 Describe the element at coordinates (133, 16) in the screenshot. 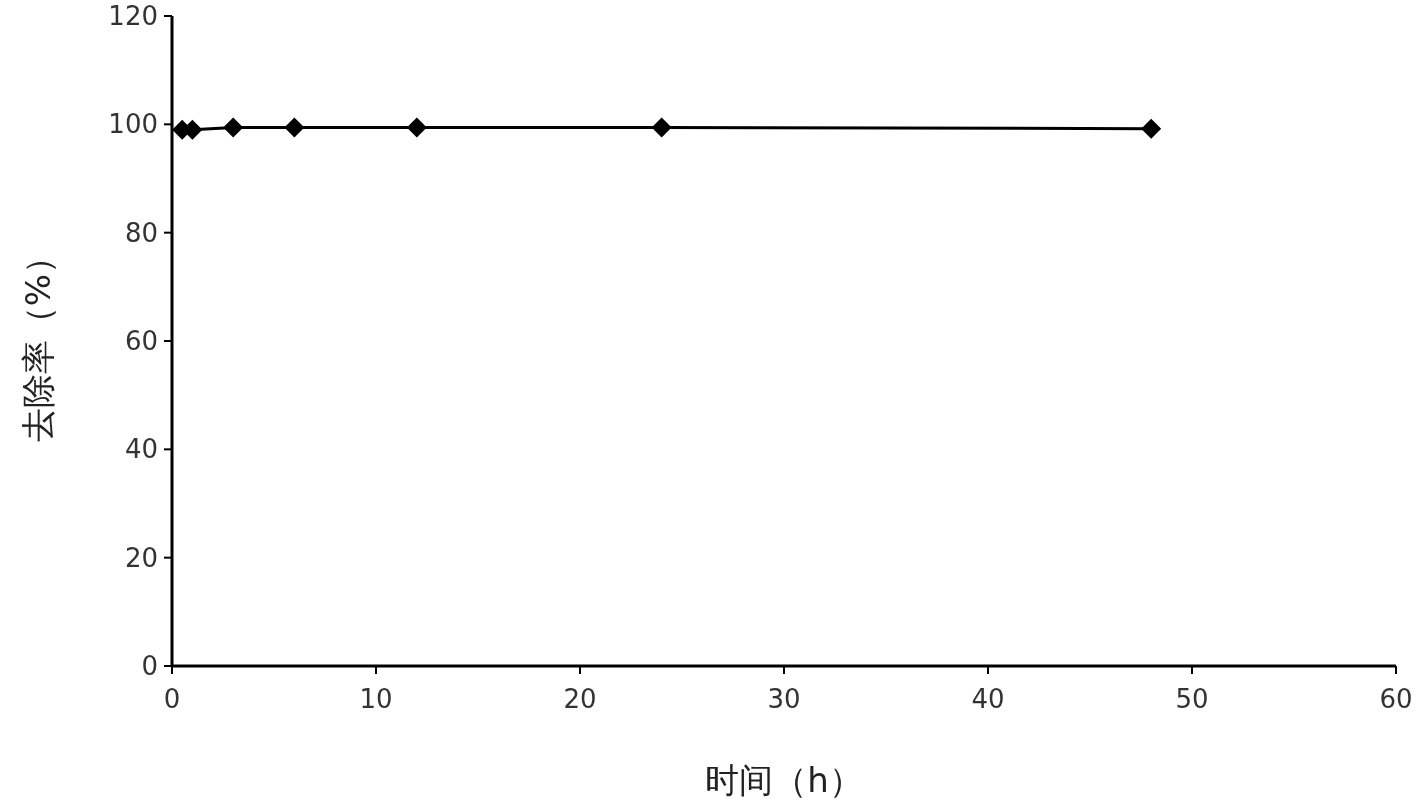

I see `y-tick-label: 120` at that location.